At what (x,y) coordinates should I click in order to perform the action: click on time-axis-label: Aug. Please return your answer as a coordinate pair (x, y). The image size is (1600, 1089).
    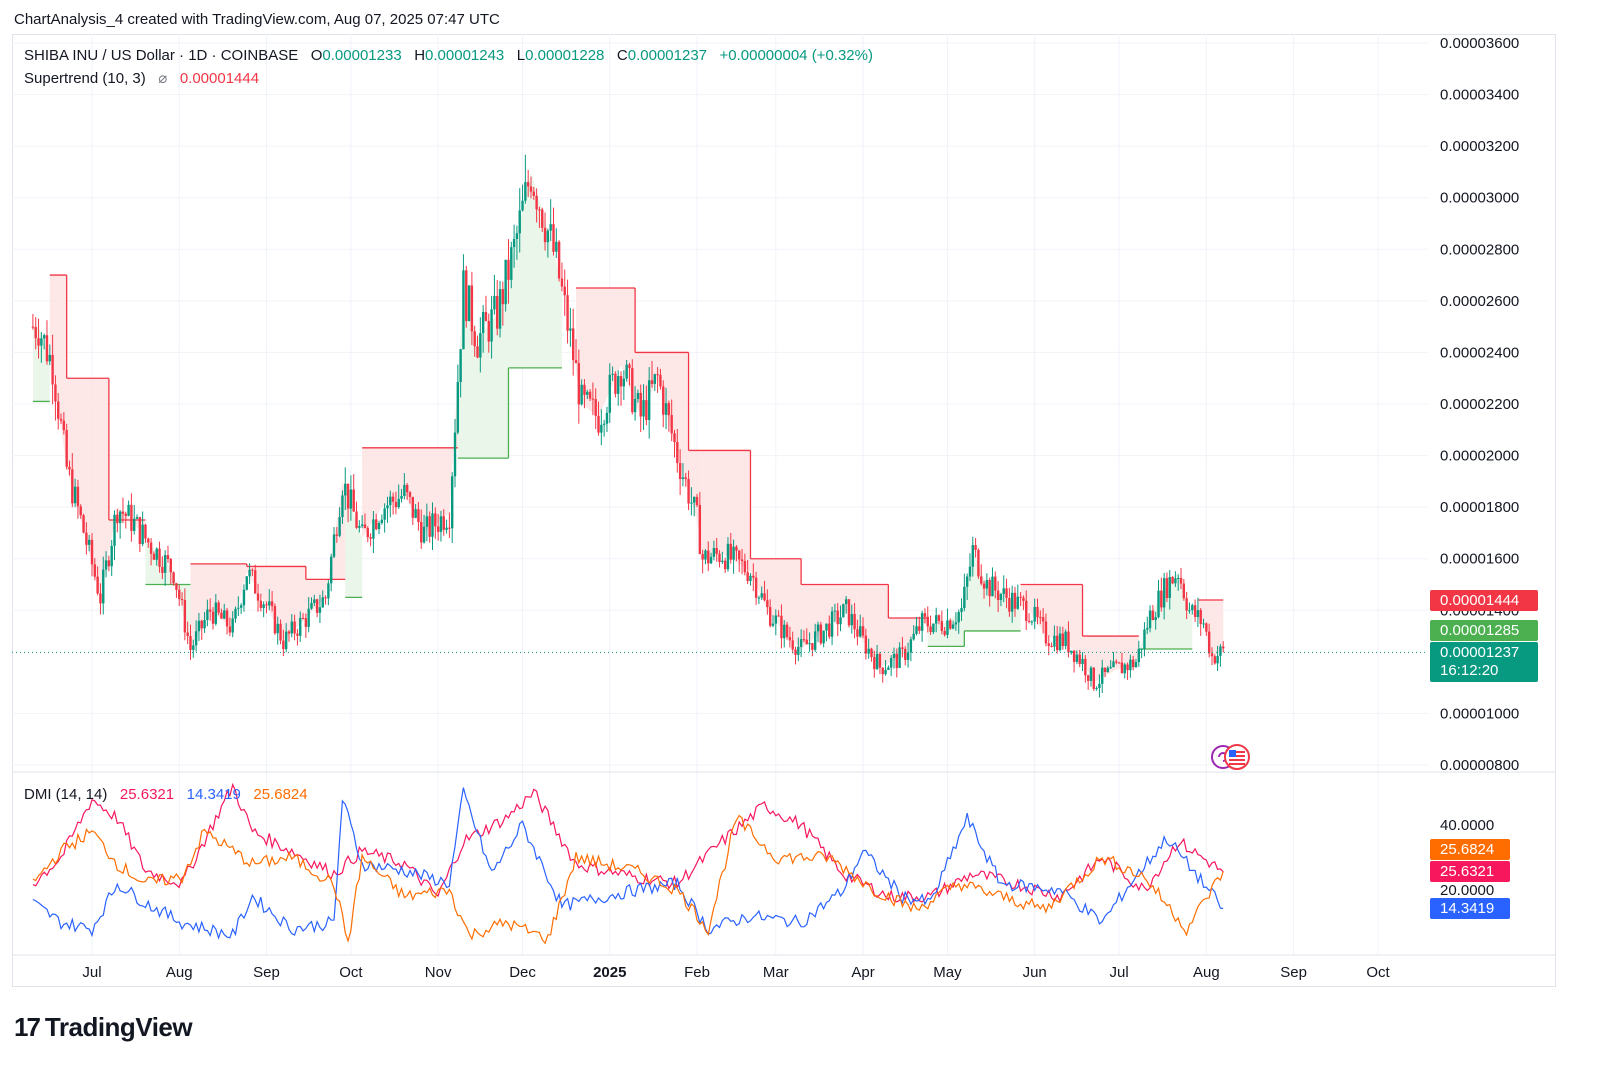
    Looking at the image, I should click on (1206, 972).